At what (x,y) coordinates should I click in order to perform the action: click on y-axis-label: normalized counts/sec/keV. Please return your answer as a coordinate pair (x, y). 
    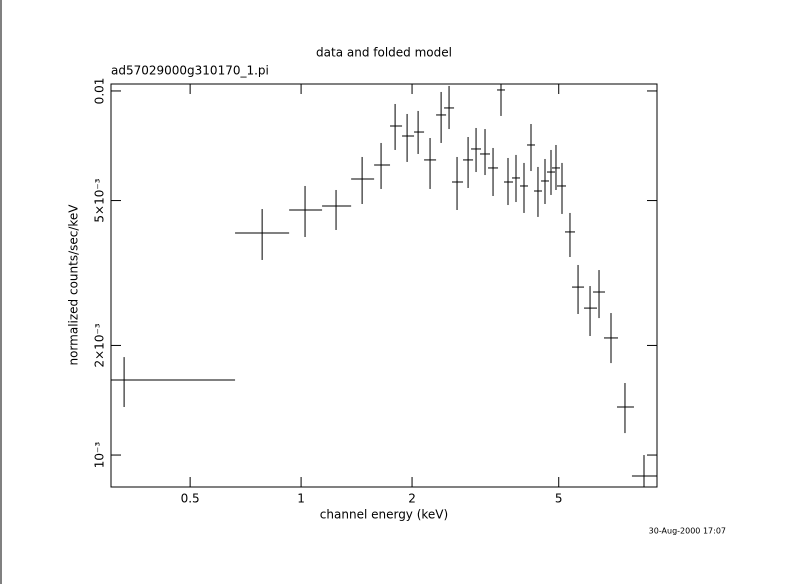
    Looking at the image, I should click on (74, 285).